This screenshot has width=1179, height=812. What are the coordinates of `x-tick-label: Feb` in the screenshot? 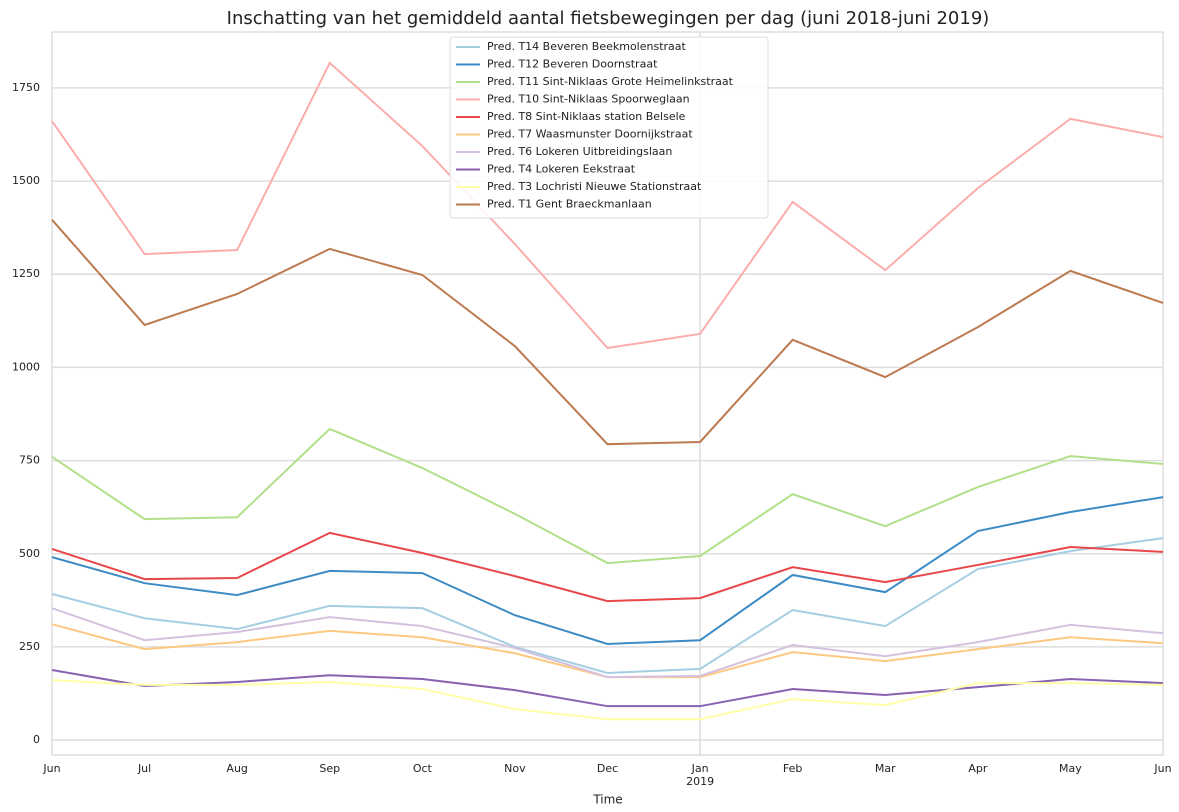 It's located at (792, 768).